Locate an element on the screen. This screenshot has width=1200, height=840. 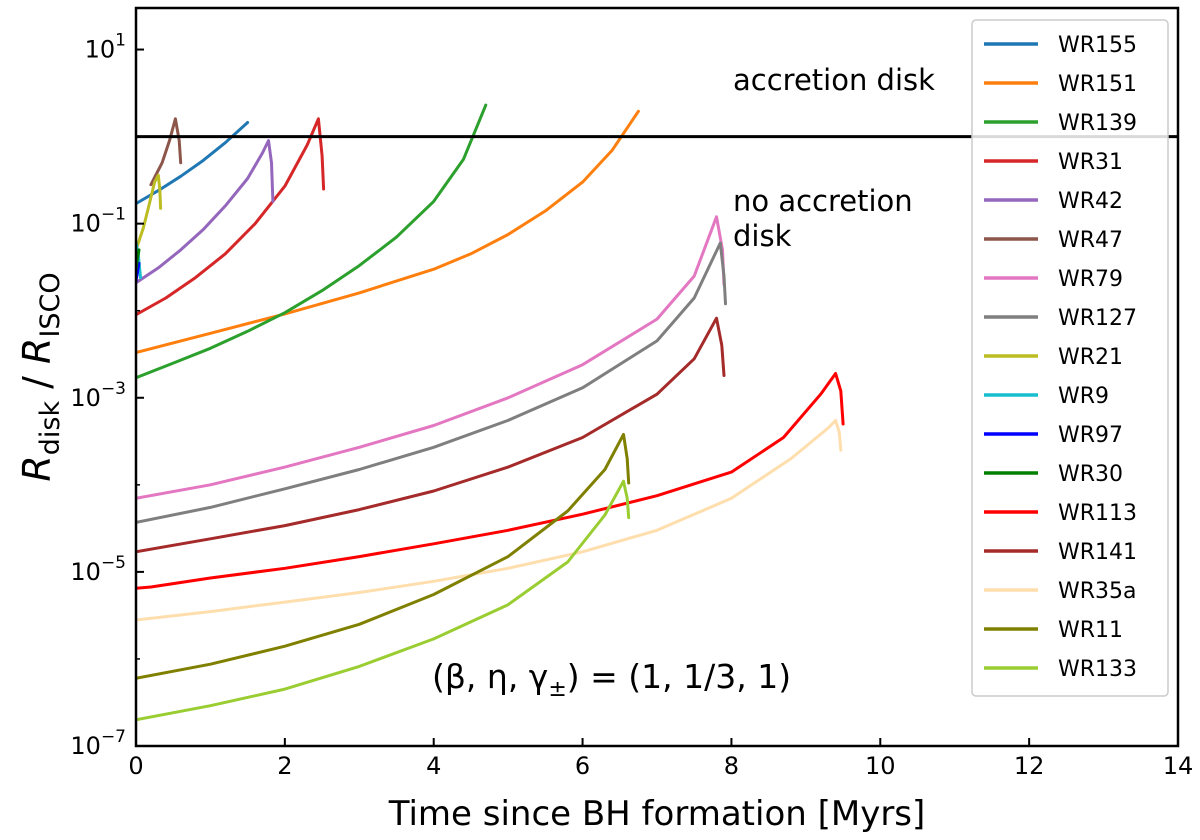
x-tick-label: 14 is located at coordinates (1178, 766).